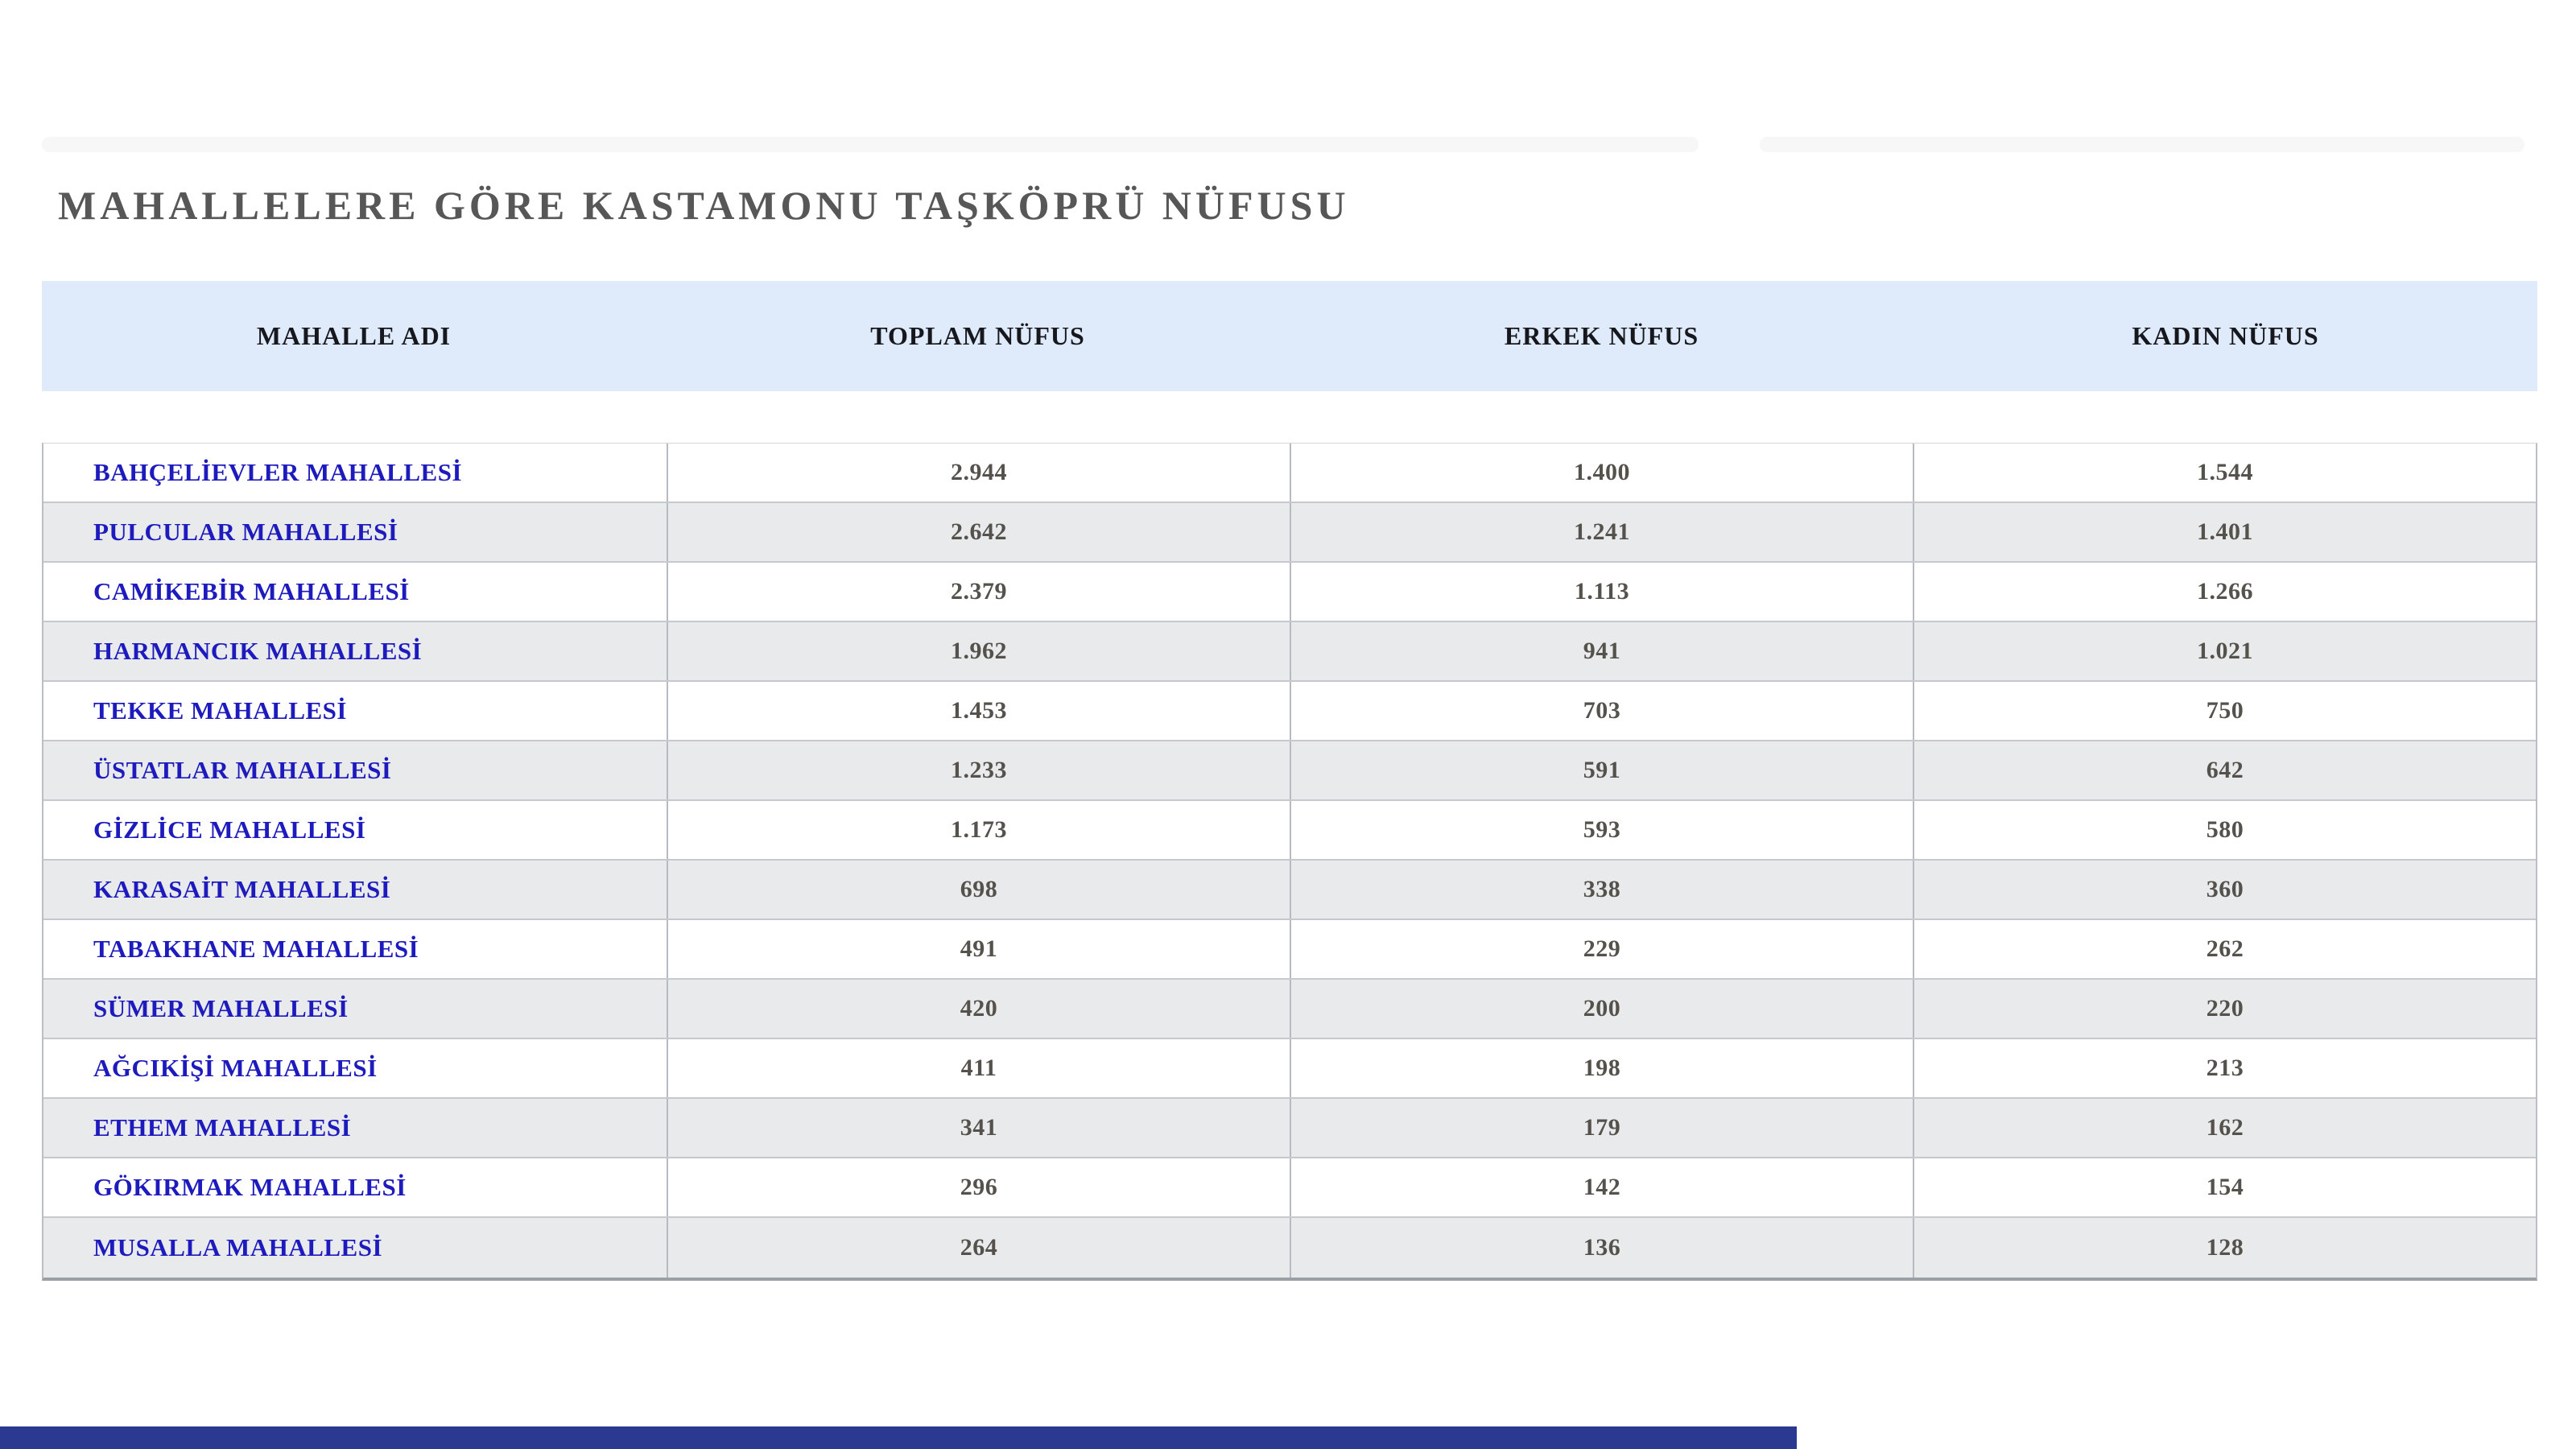 This screenshot has height=1449, width=2576. I want to click on neighborhood-link: ETHEM MAHALLESİ, so click(222, 1127).